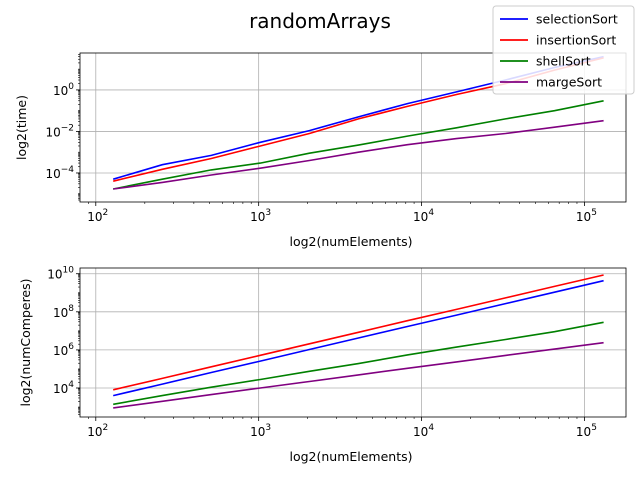  Describe the element at coordinates (577, 19) in the screenshot. I see `legend-label: selectionSort` at that location.